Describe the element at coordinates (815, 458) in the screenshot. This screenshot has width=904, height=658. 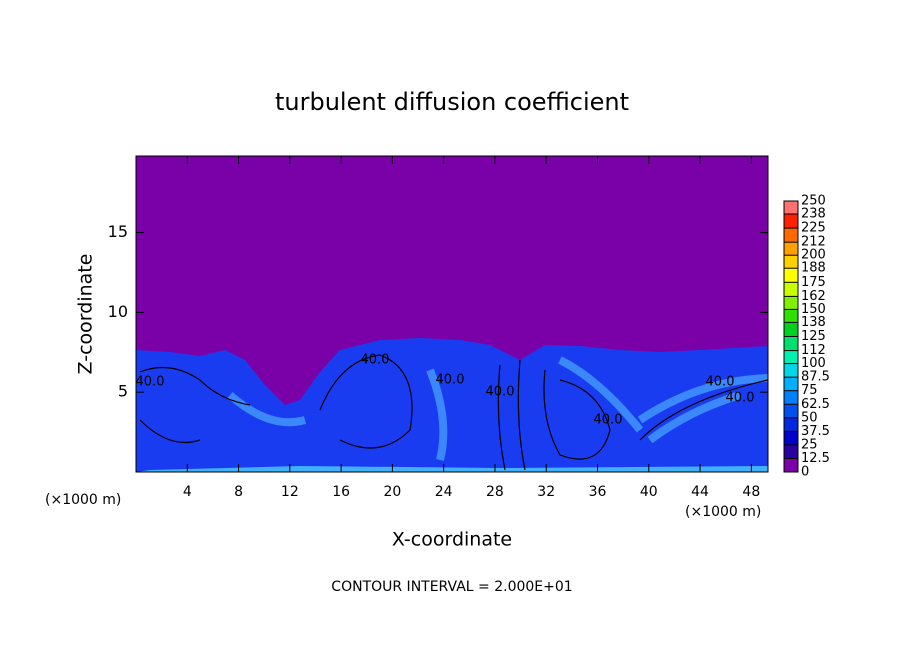
I see `colorbar-label: 12.5` at that location.